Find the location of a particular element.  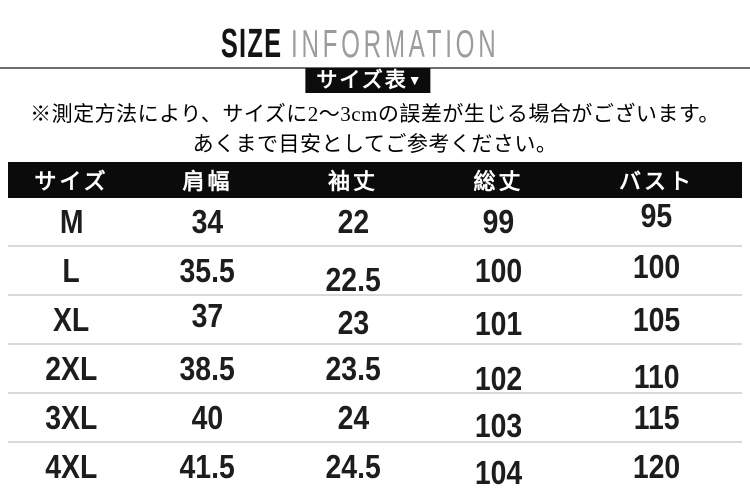

size-cell: L is located at coordinates (71, 270).